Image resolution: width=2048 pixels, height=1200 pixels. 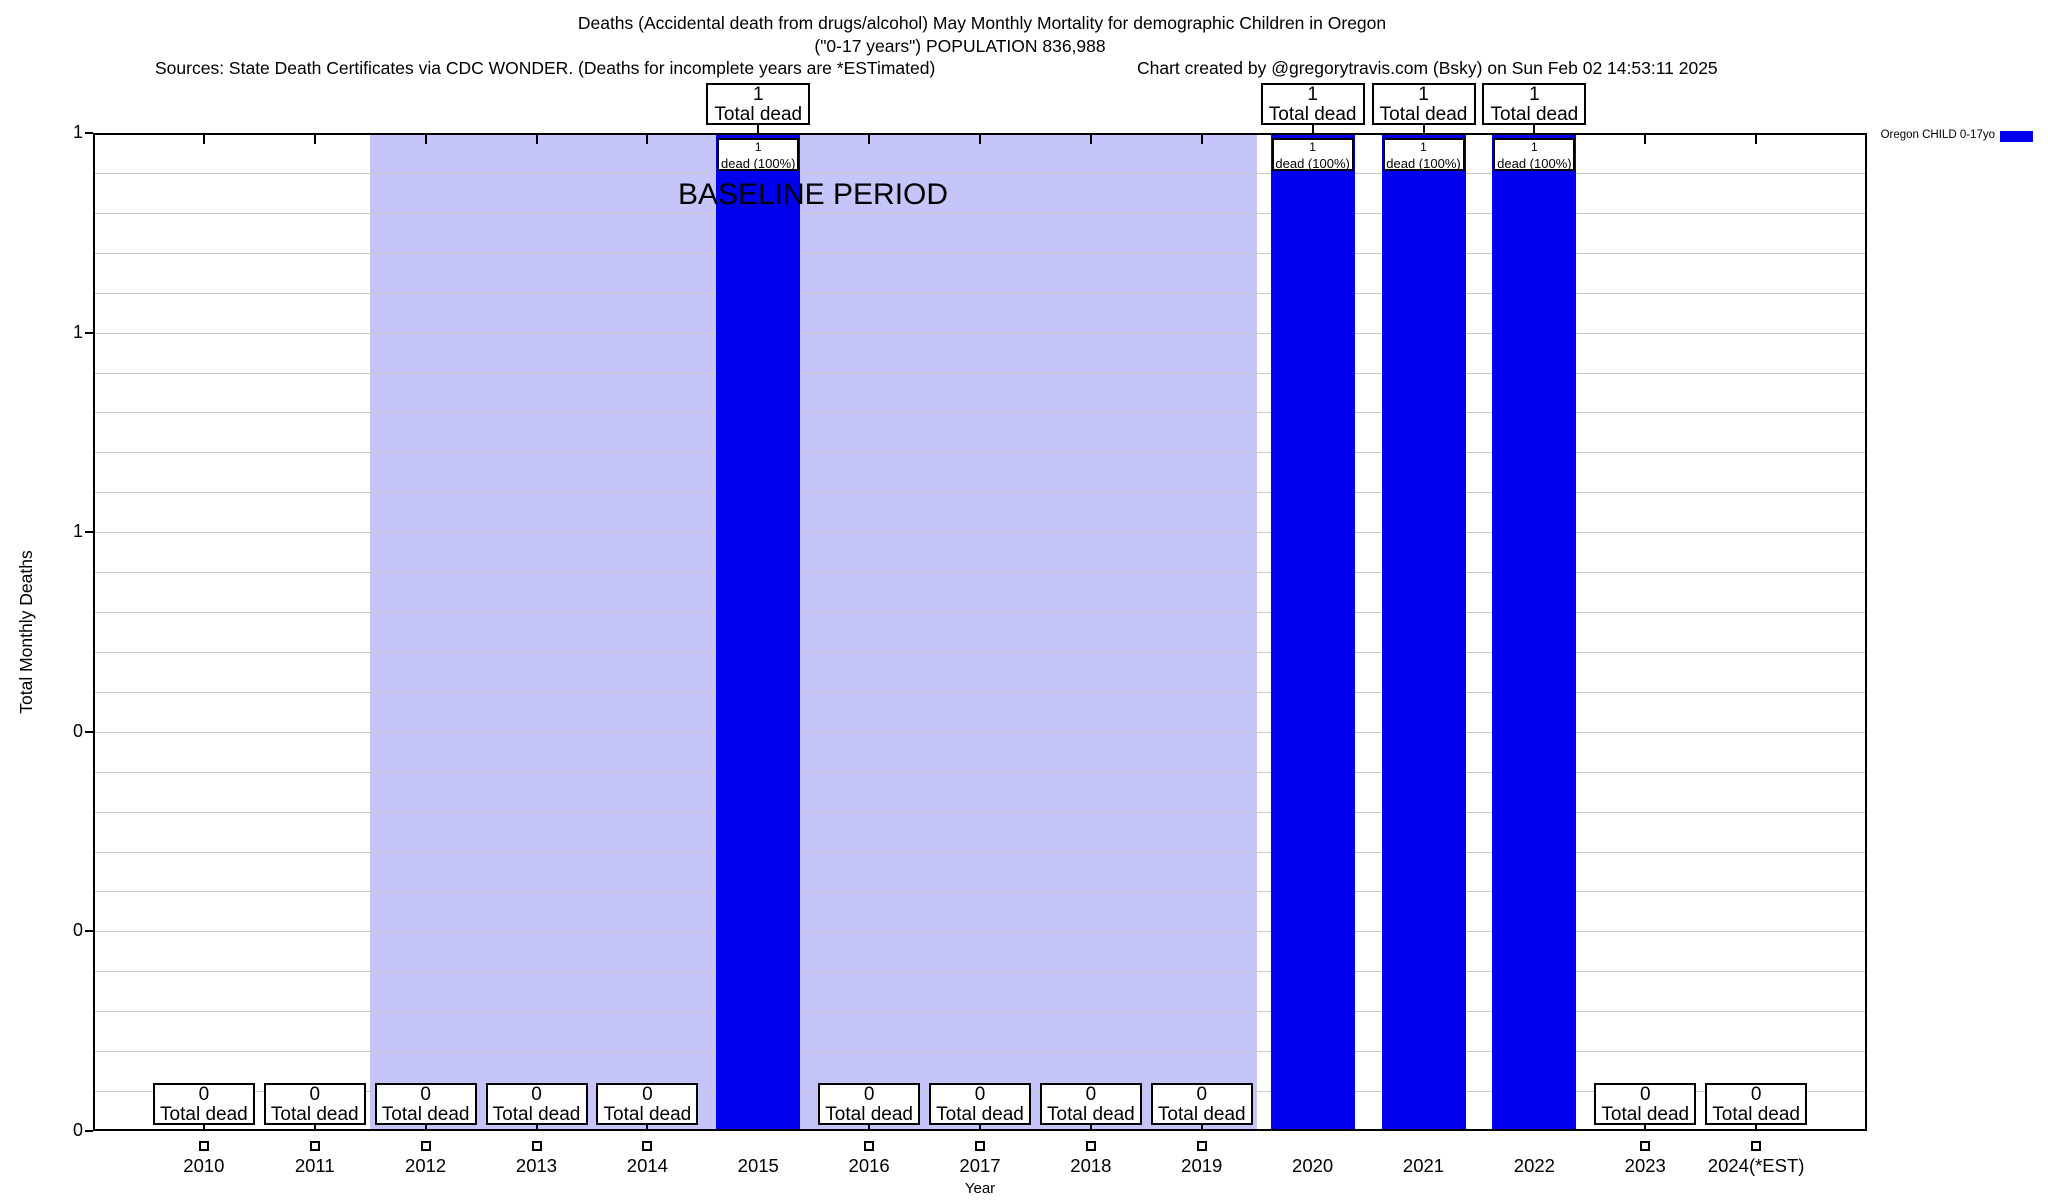 I want to click on bar-top-label-2020-value: 1, so click(x=1312, y=94).